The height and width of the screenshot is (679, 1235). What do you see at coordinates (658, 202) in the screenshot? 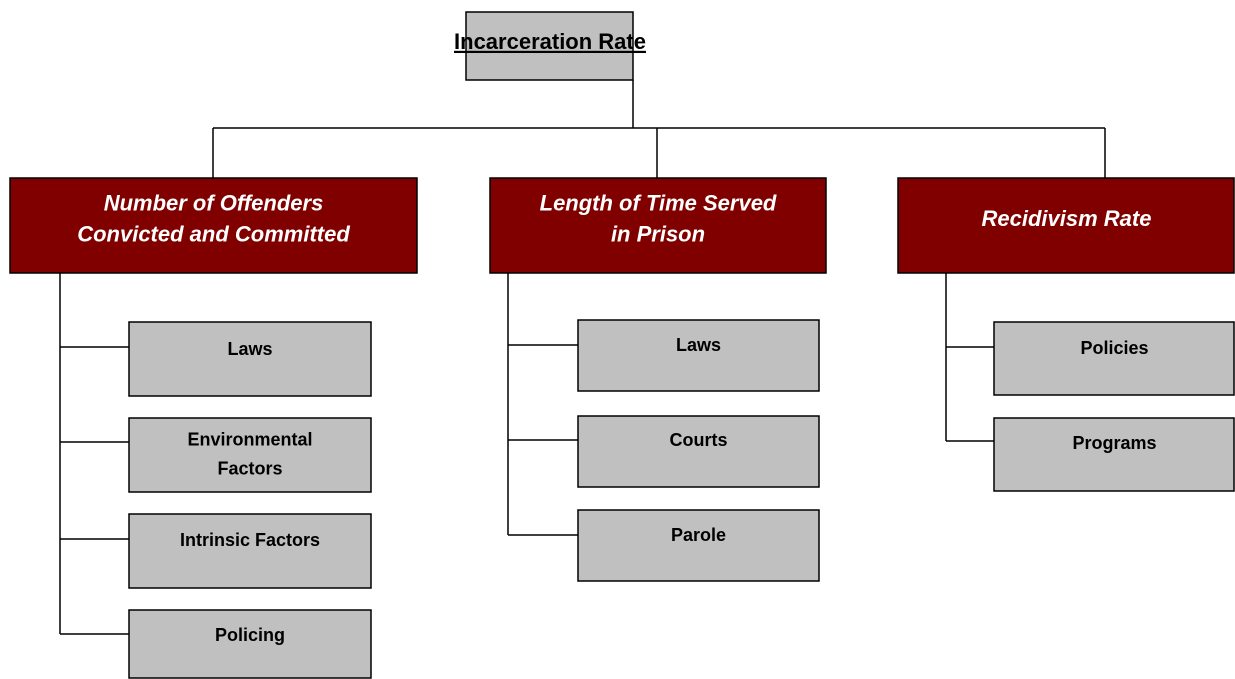
I see `branch-label: Length of Time Served` at bounding box center [658, 202].